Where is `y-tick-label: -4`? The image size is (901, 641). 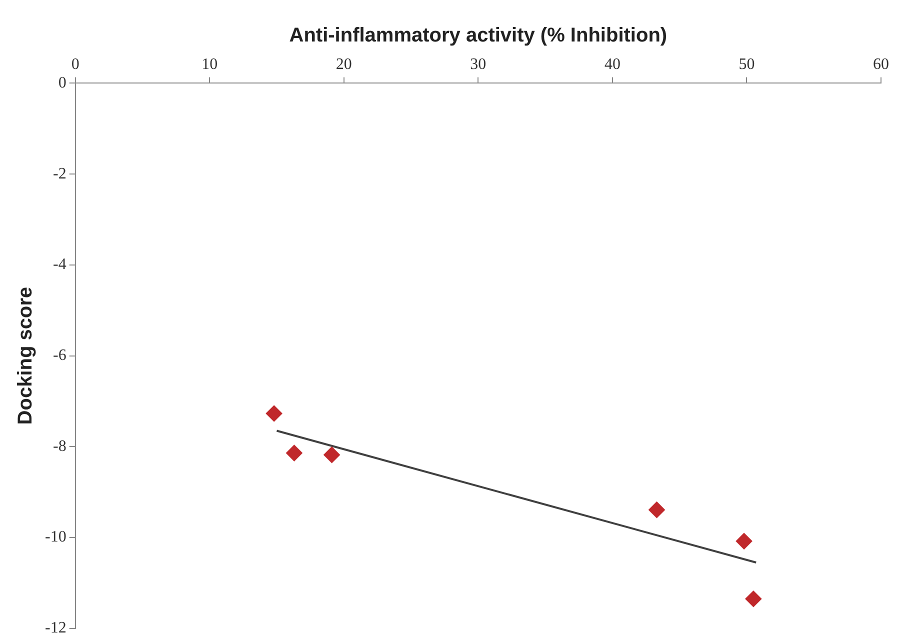
y-tick-label: -4 is located at coordinates (59, 265).